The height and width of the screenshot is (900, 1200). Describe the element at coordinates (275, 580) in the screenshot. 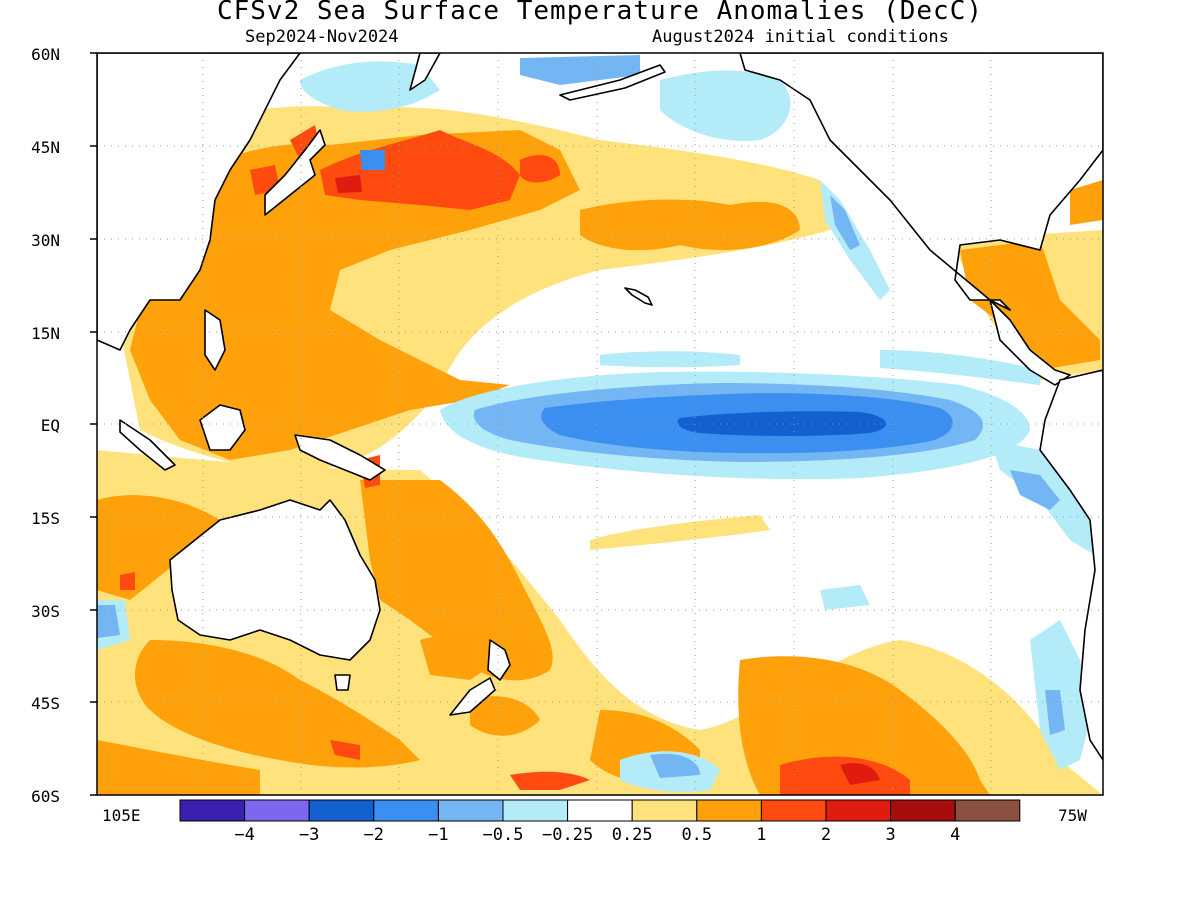

I see `landmass-australia` at that location.